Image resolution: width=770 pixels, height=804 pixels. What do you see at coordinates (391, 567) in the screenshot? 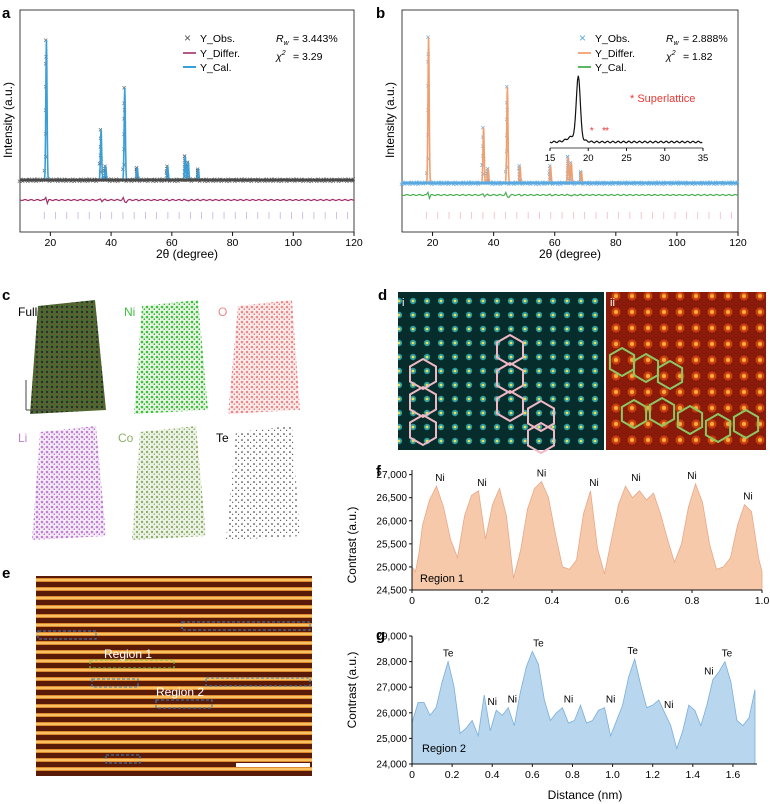
I see `y-tick-label: 25,000` at bounding box center [391, 567].